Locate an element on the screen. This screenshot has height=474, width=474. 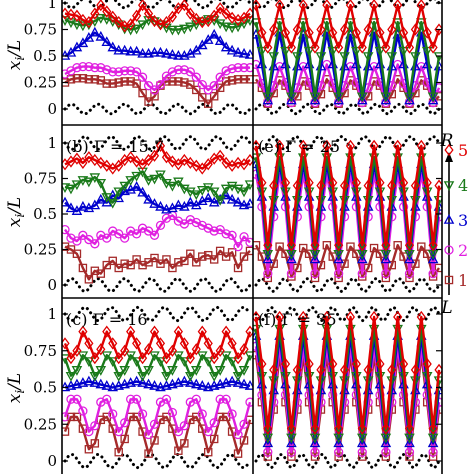
y-tick-label-2-4: 1 is located at coordinates (52, 314).